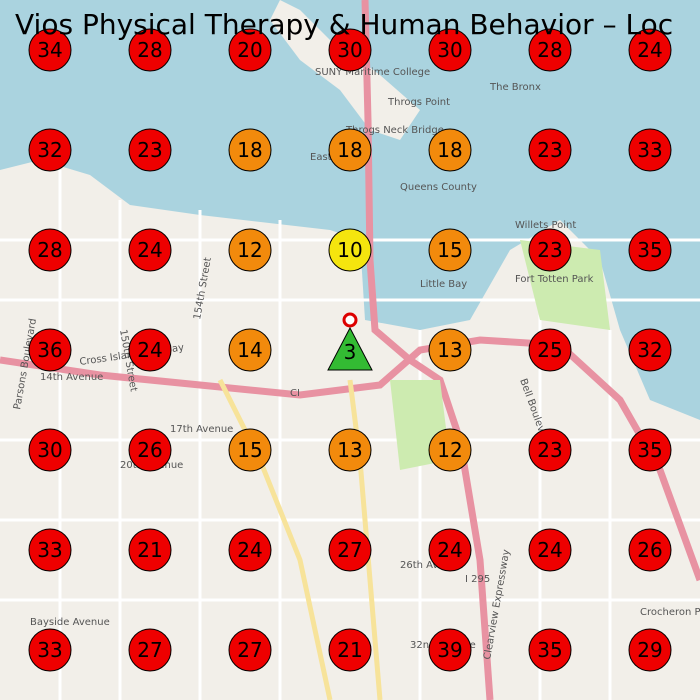  Describe the element at coordinates (394, 130) in the screenshot. I see `map-label: Throgs Neck Bridge` at that location.